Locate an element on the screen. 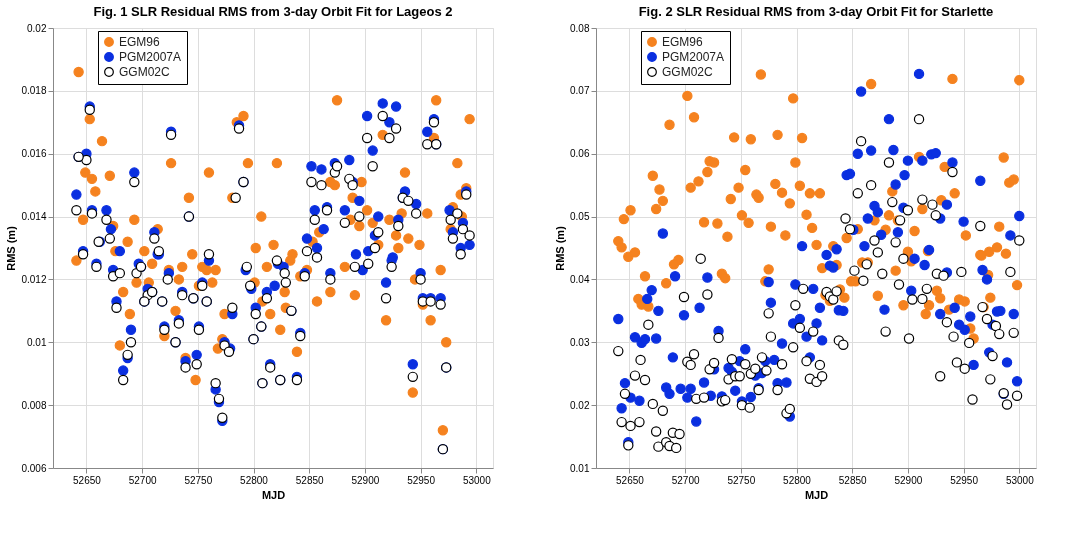 This screenshot has height=533, width=1078. y-tick-label: 0.006 is located at coordinates (34, 468).